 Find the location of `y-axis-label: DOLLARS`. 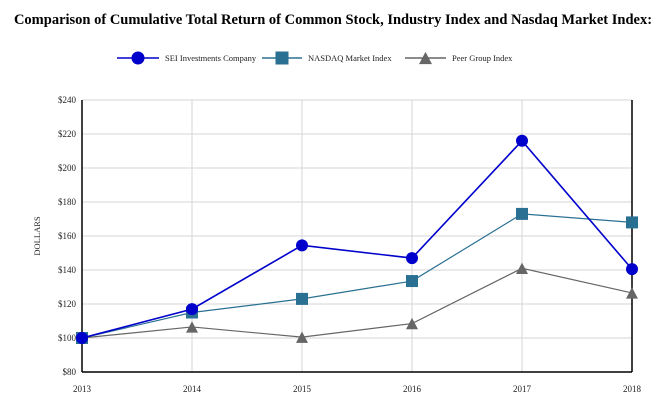

y-axis-label: DOLLARS is located at coordinates (37, 235).